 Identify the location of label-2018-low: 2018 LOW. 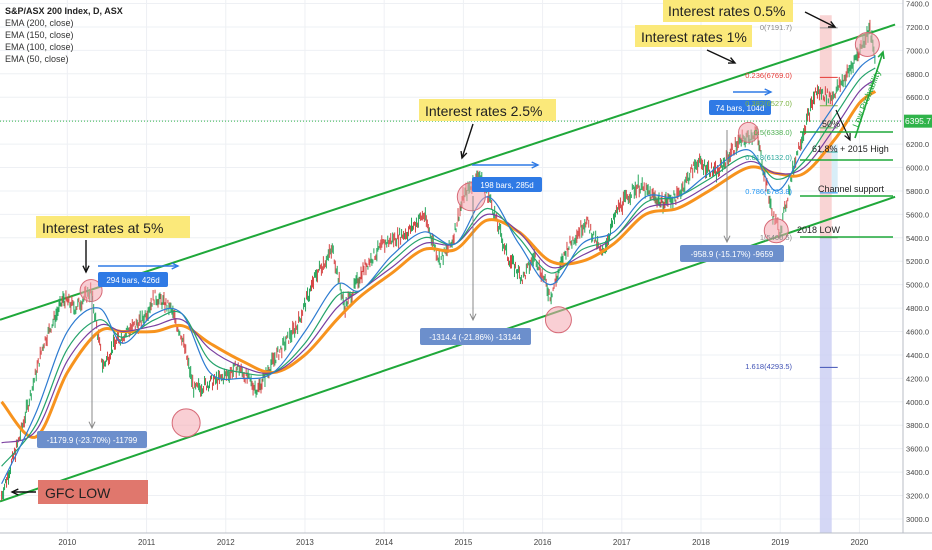
(819, 230).